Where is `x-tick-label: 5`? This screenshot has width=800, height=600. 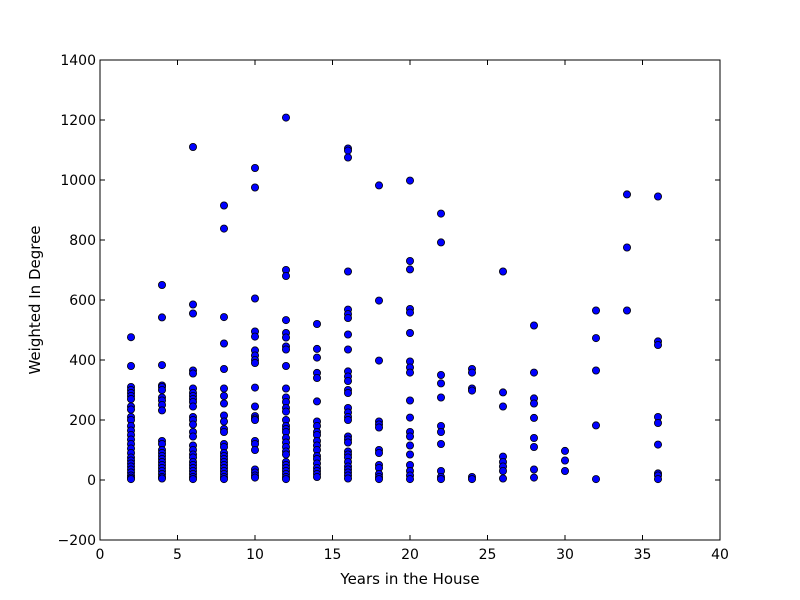 x-tick-label: 5 is located at coordinates (177, 555).